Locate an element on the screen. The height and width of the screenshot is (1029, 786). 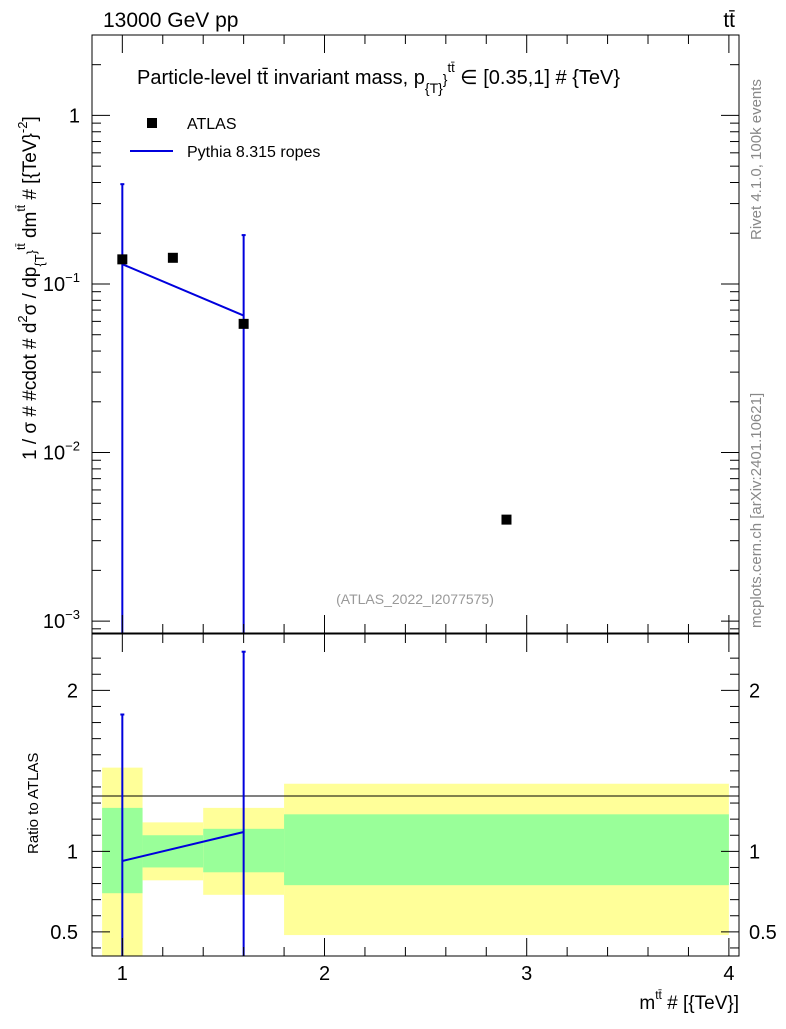
ratio-y-tick-label-left: 2 is located at coordinates (72, 691).